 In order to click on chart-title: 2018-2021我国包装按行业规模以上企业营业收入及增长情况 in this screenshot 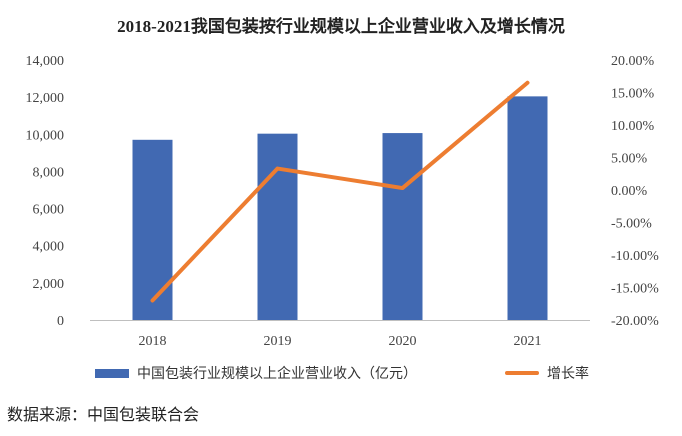, I will do `click(341, 26)`.